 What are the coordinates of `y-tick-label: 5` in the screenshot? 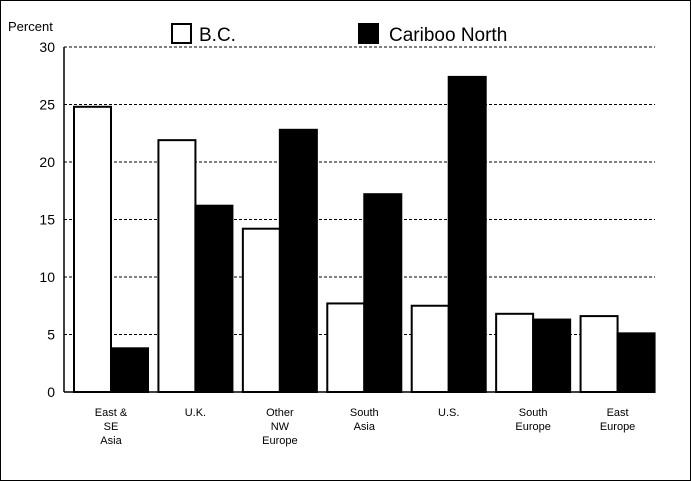 It's located at (51, 335).